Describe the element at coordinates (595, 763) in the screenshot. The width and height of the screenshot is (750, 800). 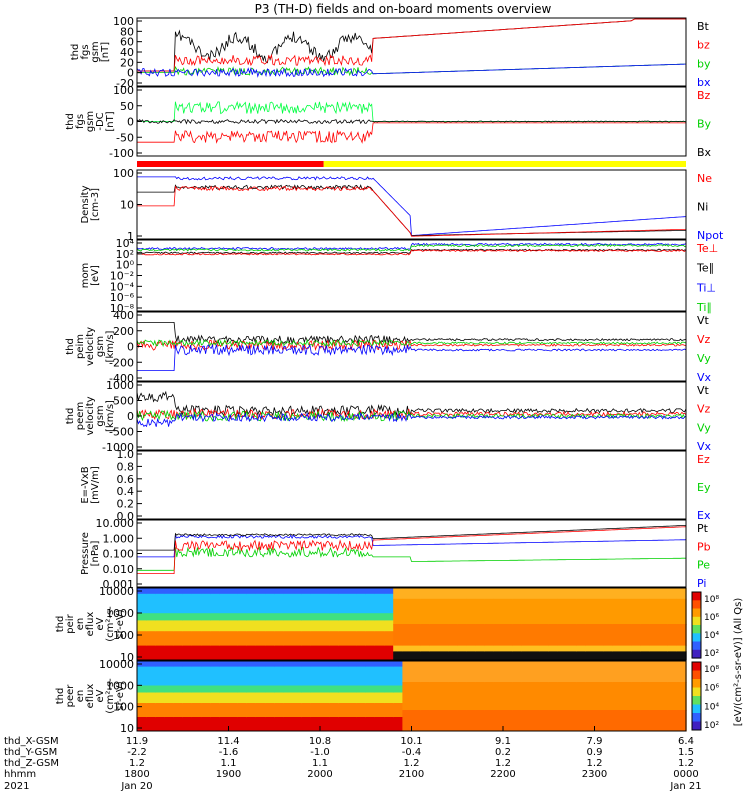
I see `xaxis-cell-5-z: 1.2` at that location.